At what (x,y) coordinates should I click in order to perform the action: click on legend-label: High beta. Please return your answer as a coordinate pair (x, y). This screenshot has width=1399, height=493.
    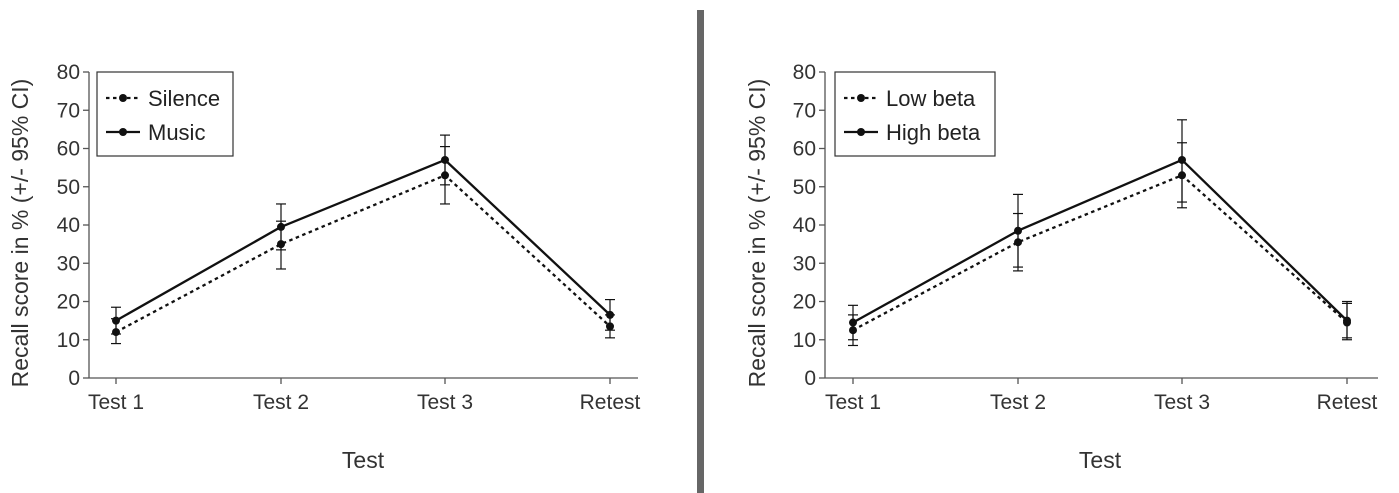
    Looking at the image, I should click on (933, 132).